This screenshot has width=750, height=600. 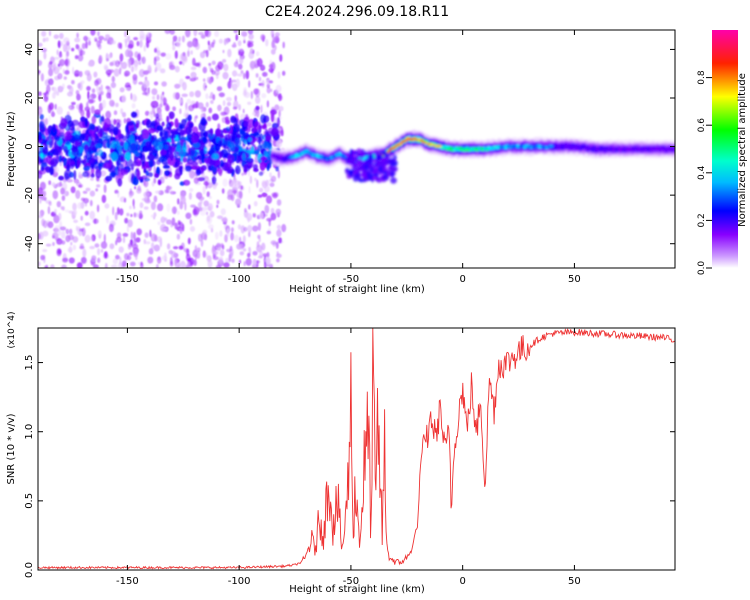 What do you see at coordinates (702, 77) in the screenshot?
I see `colorbar-tick-label: 0.8` at bounding box center [702, 77].